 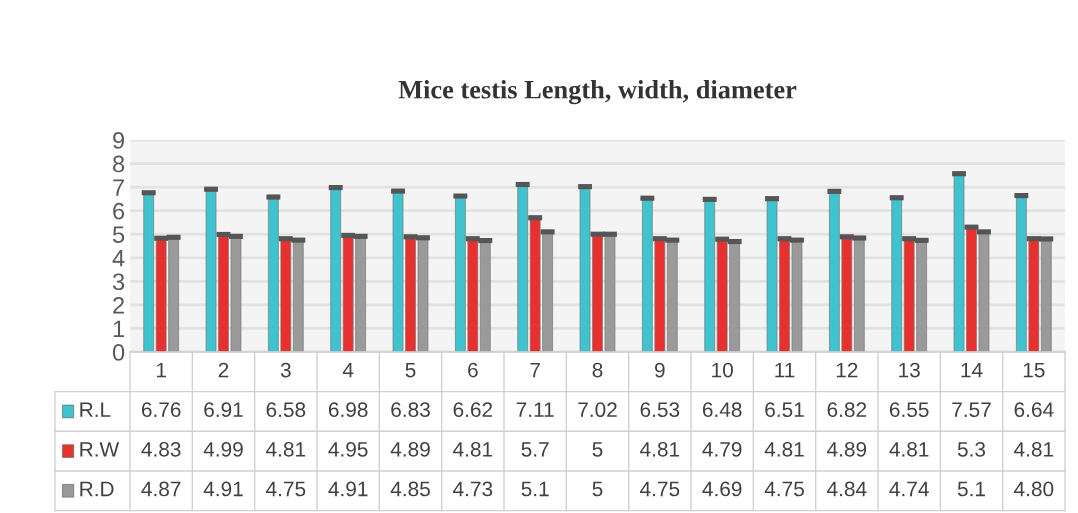 What do you see at coordinates (119, 211) in the screenshot?
I see `y-tick-label: 6` at bounding box center [119, 211].